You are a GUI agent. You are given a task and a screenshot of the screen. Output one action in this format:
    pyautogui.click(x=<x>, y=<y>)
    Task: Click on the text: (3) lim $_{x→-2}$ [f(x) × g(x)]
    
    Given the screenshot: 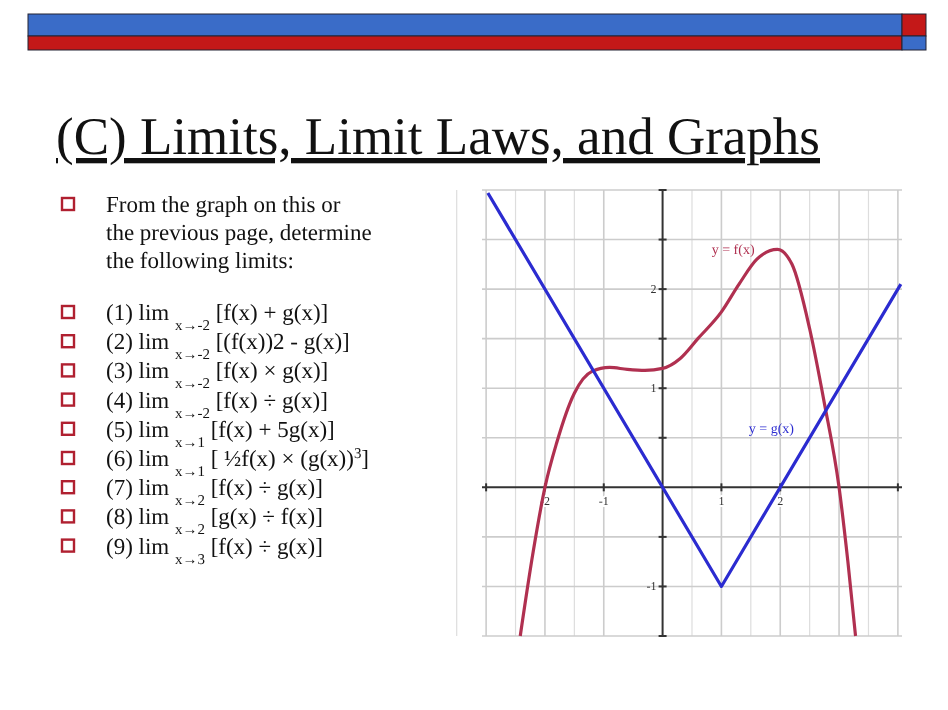 What is the action you would take?
    pyautogui.click(x=217, y=376)
    